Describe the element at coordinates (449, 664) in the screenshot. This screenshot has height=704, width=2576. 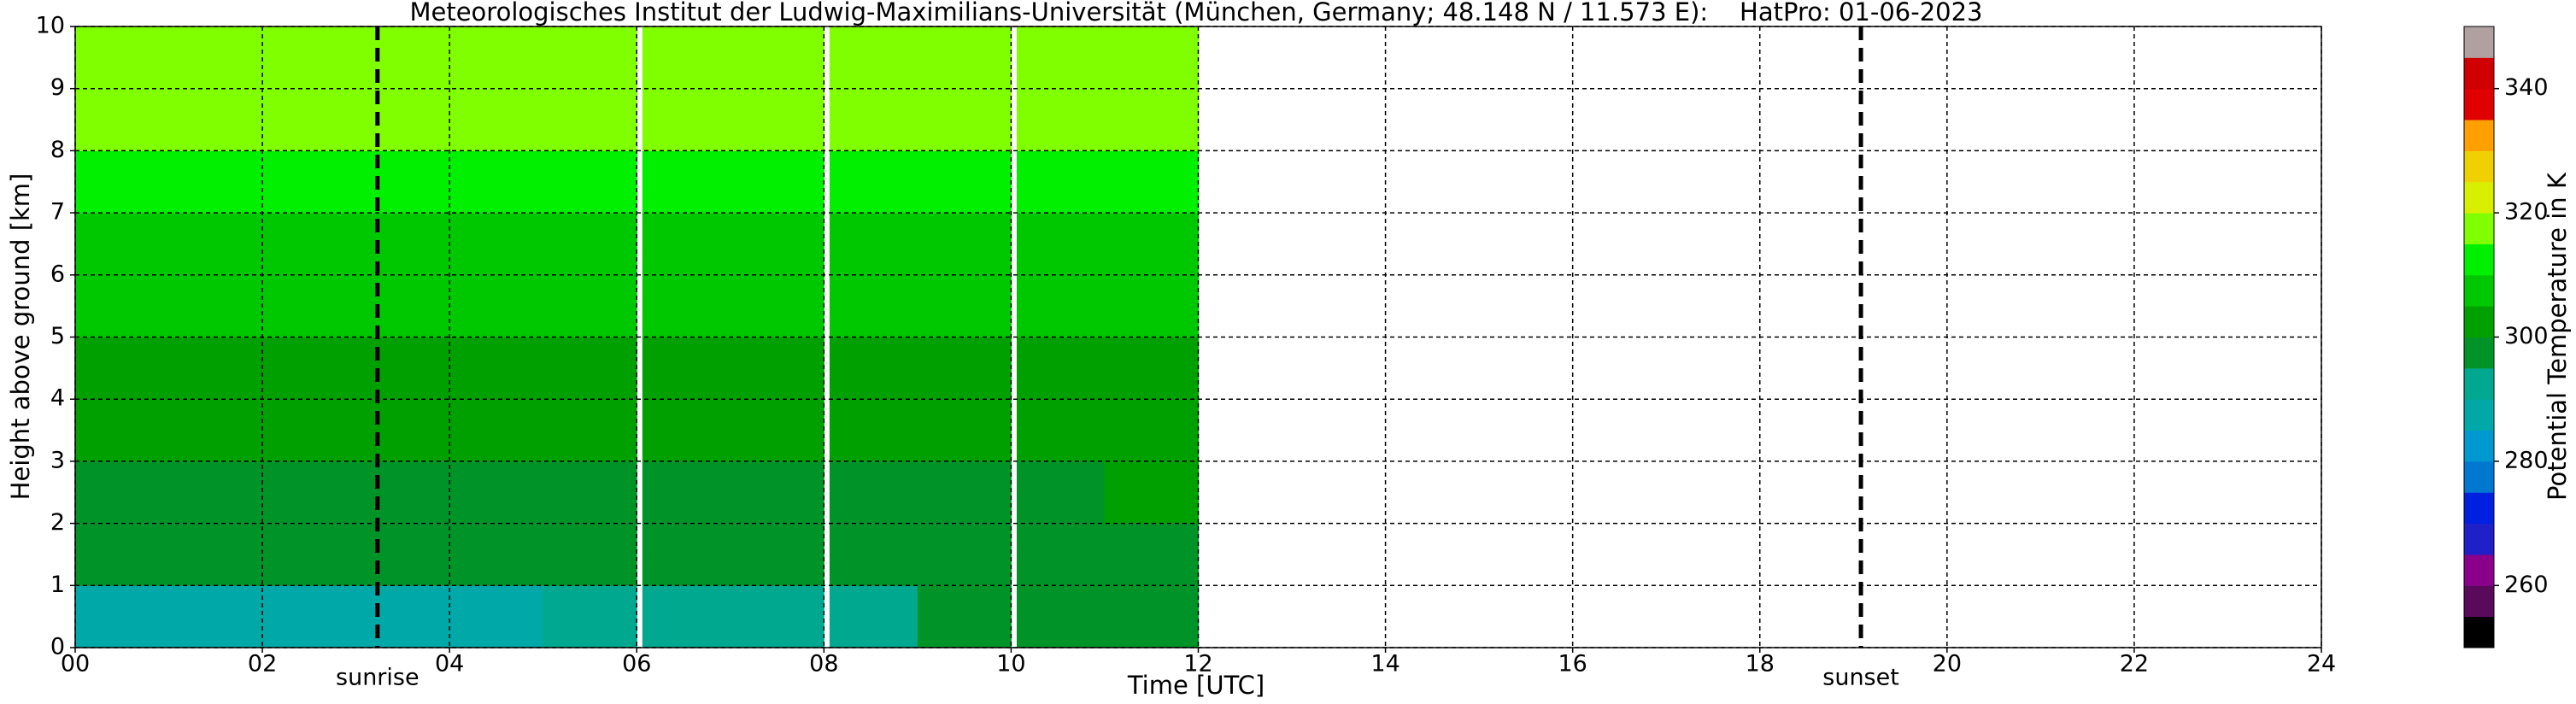
I see `x-tick-label: 04` at that location.